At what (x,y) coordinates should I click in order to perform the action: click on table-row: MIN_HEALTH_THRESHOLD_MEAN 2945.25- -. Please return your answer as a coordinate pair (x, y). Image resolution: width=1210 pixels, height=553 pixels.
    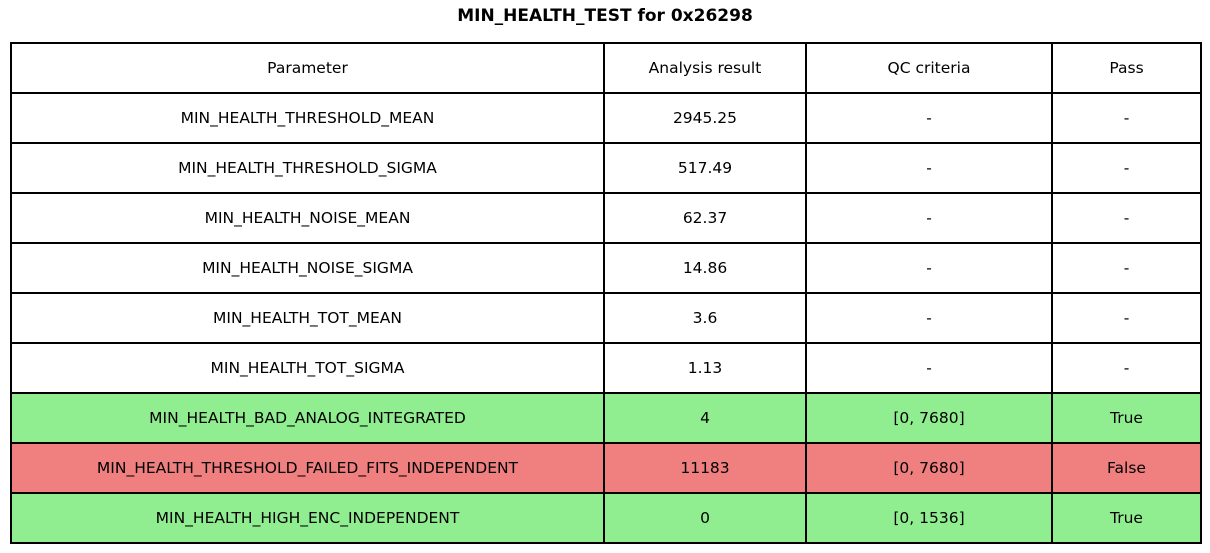
    Looking at the image, I should click on (606, 118).